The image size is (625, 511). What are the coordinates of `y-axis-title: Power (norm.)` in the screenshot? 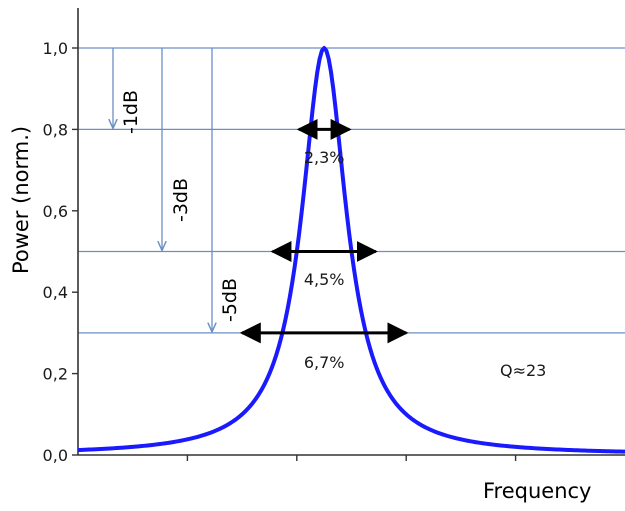 It's located at (21, 200).